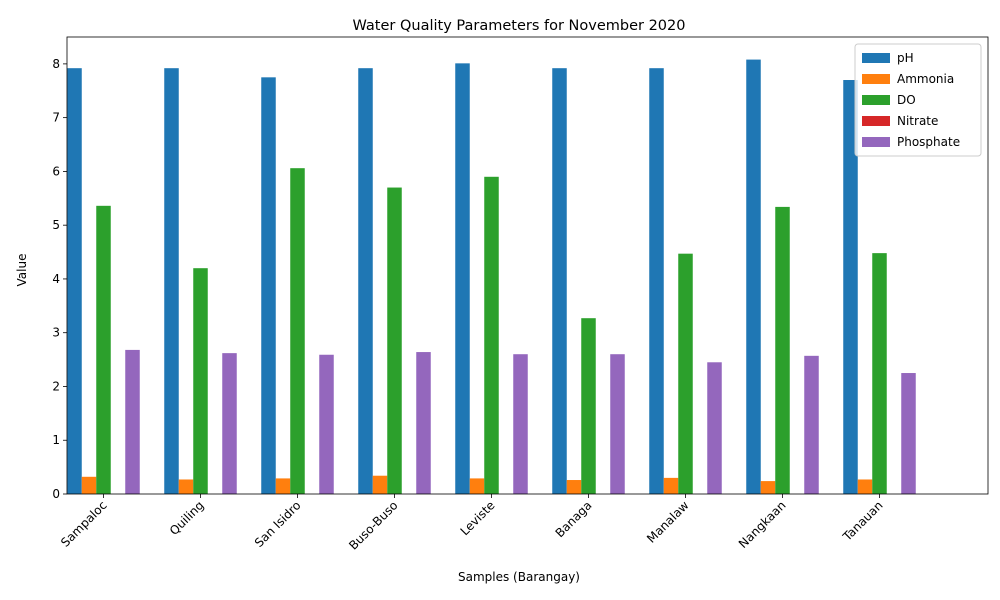 This screenshot has height=600, width=1000. What do you see at coordinates (876, 142) in the screenshot?
I see `legend-swatch-phosphate` at bounding box center [876, 142].